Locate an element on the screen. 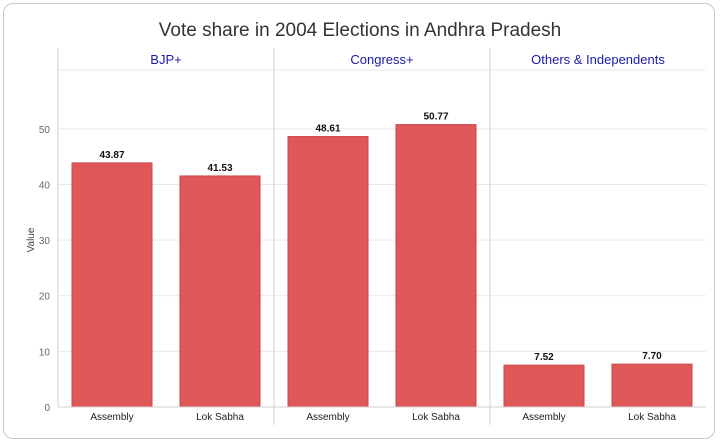 This screenshot has height=444, width=720. y-axis-label: Value is located at coordinates (31, 239).